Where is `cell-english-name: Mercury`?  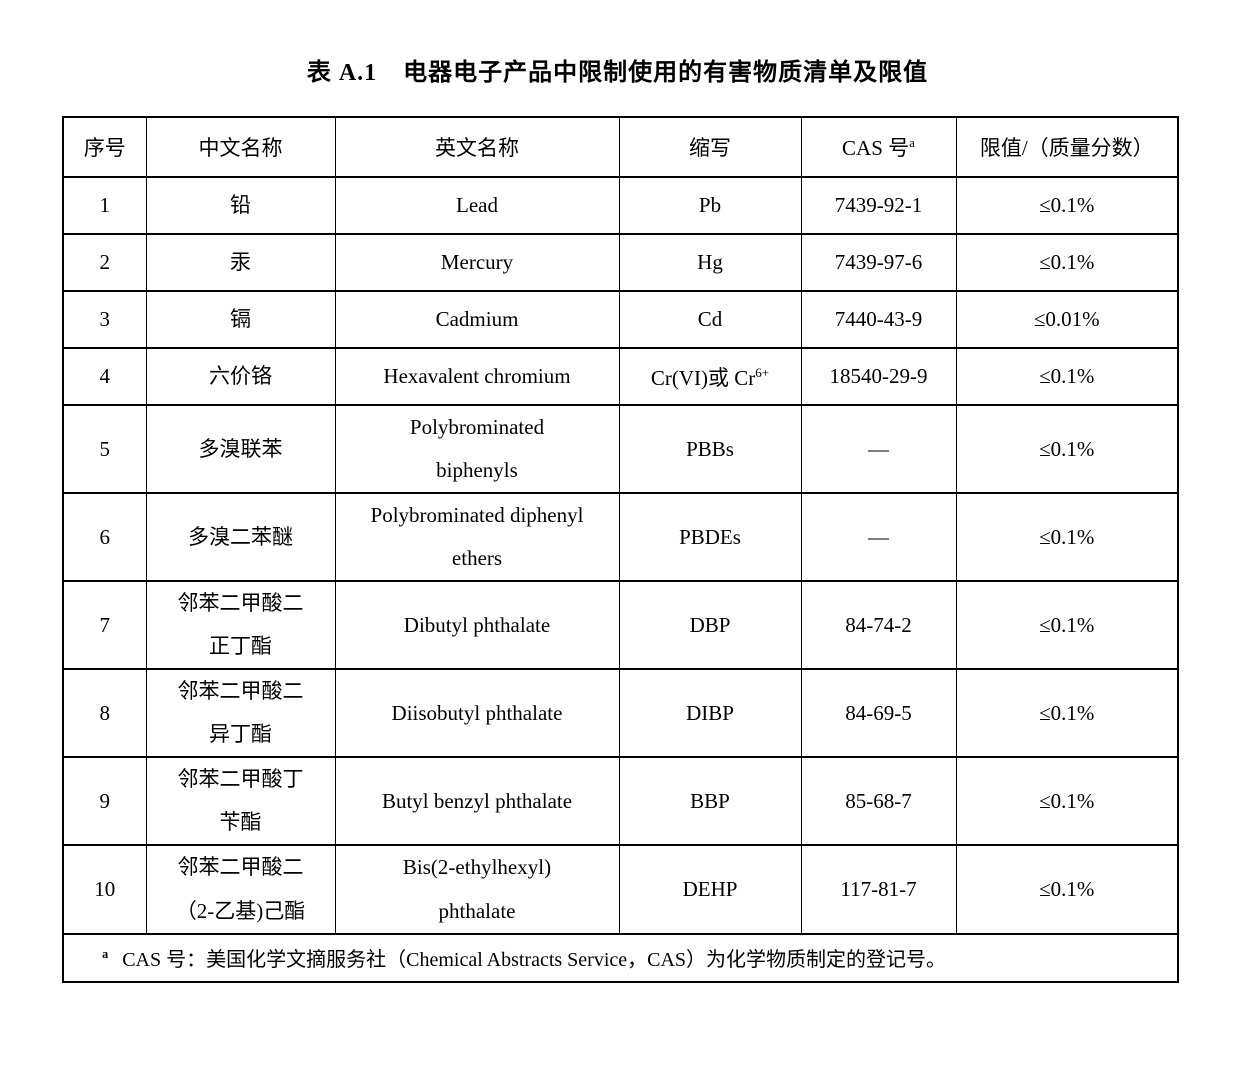 cell-english-name: Mercury is located at coordinates (477, 262).